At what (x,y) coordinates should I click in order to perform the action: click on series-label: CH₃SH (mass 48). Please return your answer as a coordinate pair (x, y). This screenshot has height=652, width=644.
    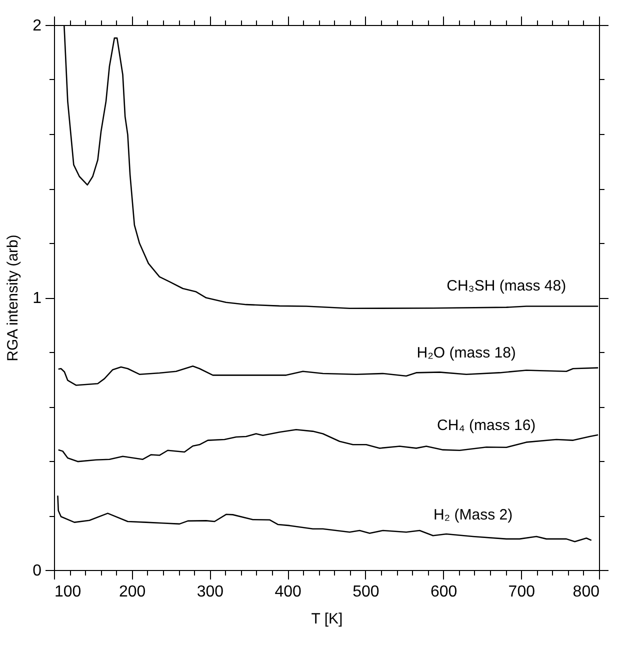
    Looking at the image, I should click on (506, 285).